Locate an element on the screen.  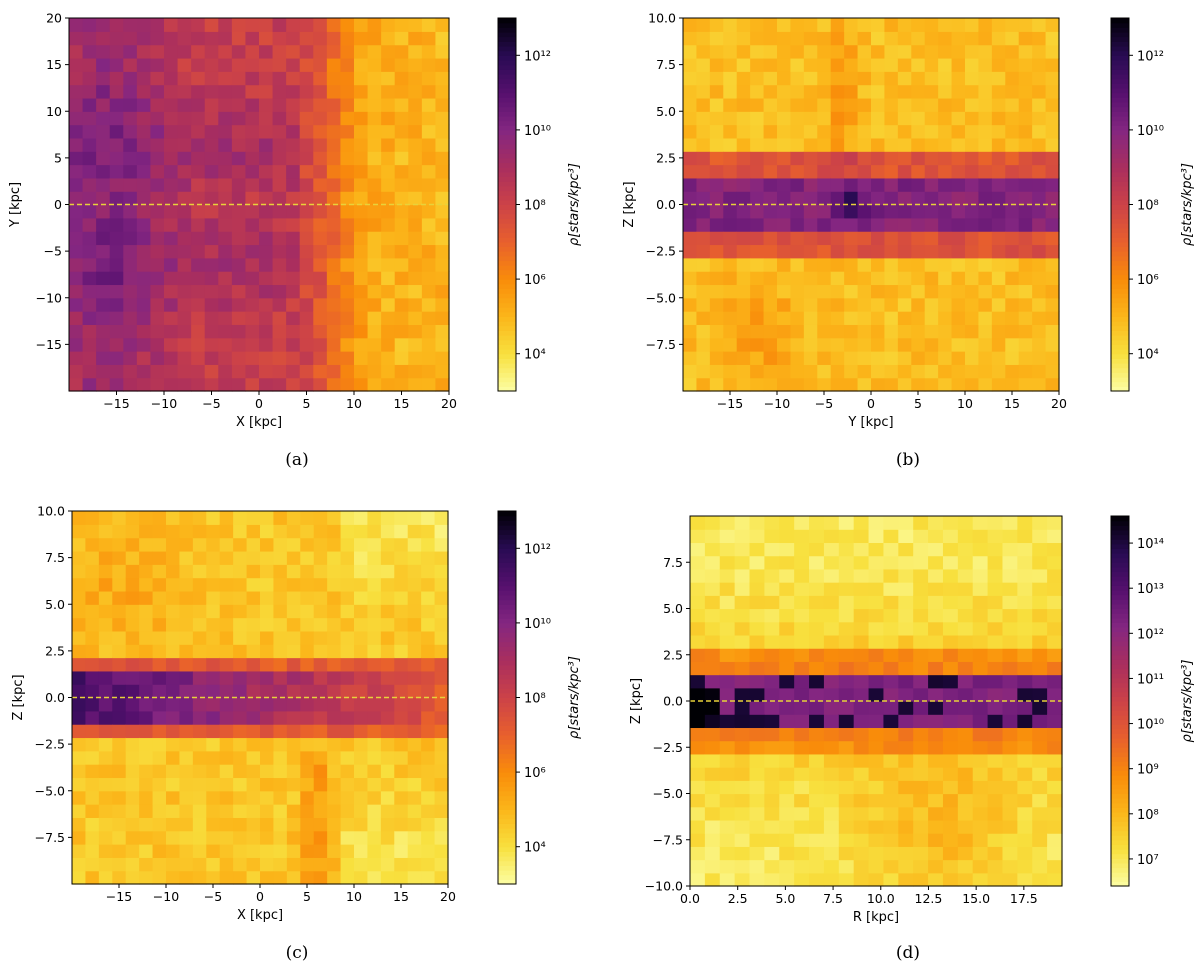
panel-caption: (d) is located at coordinates (908, 953).